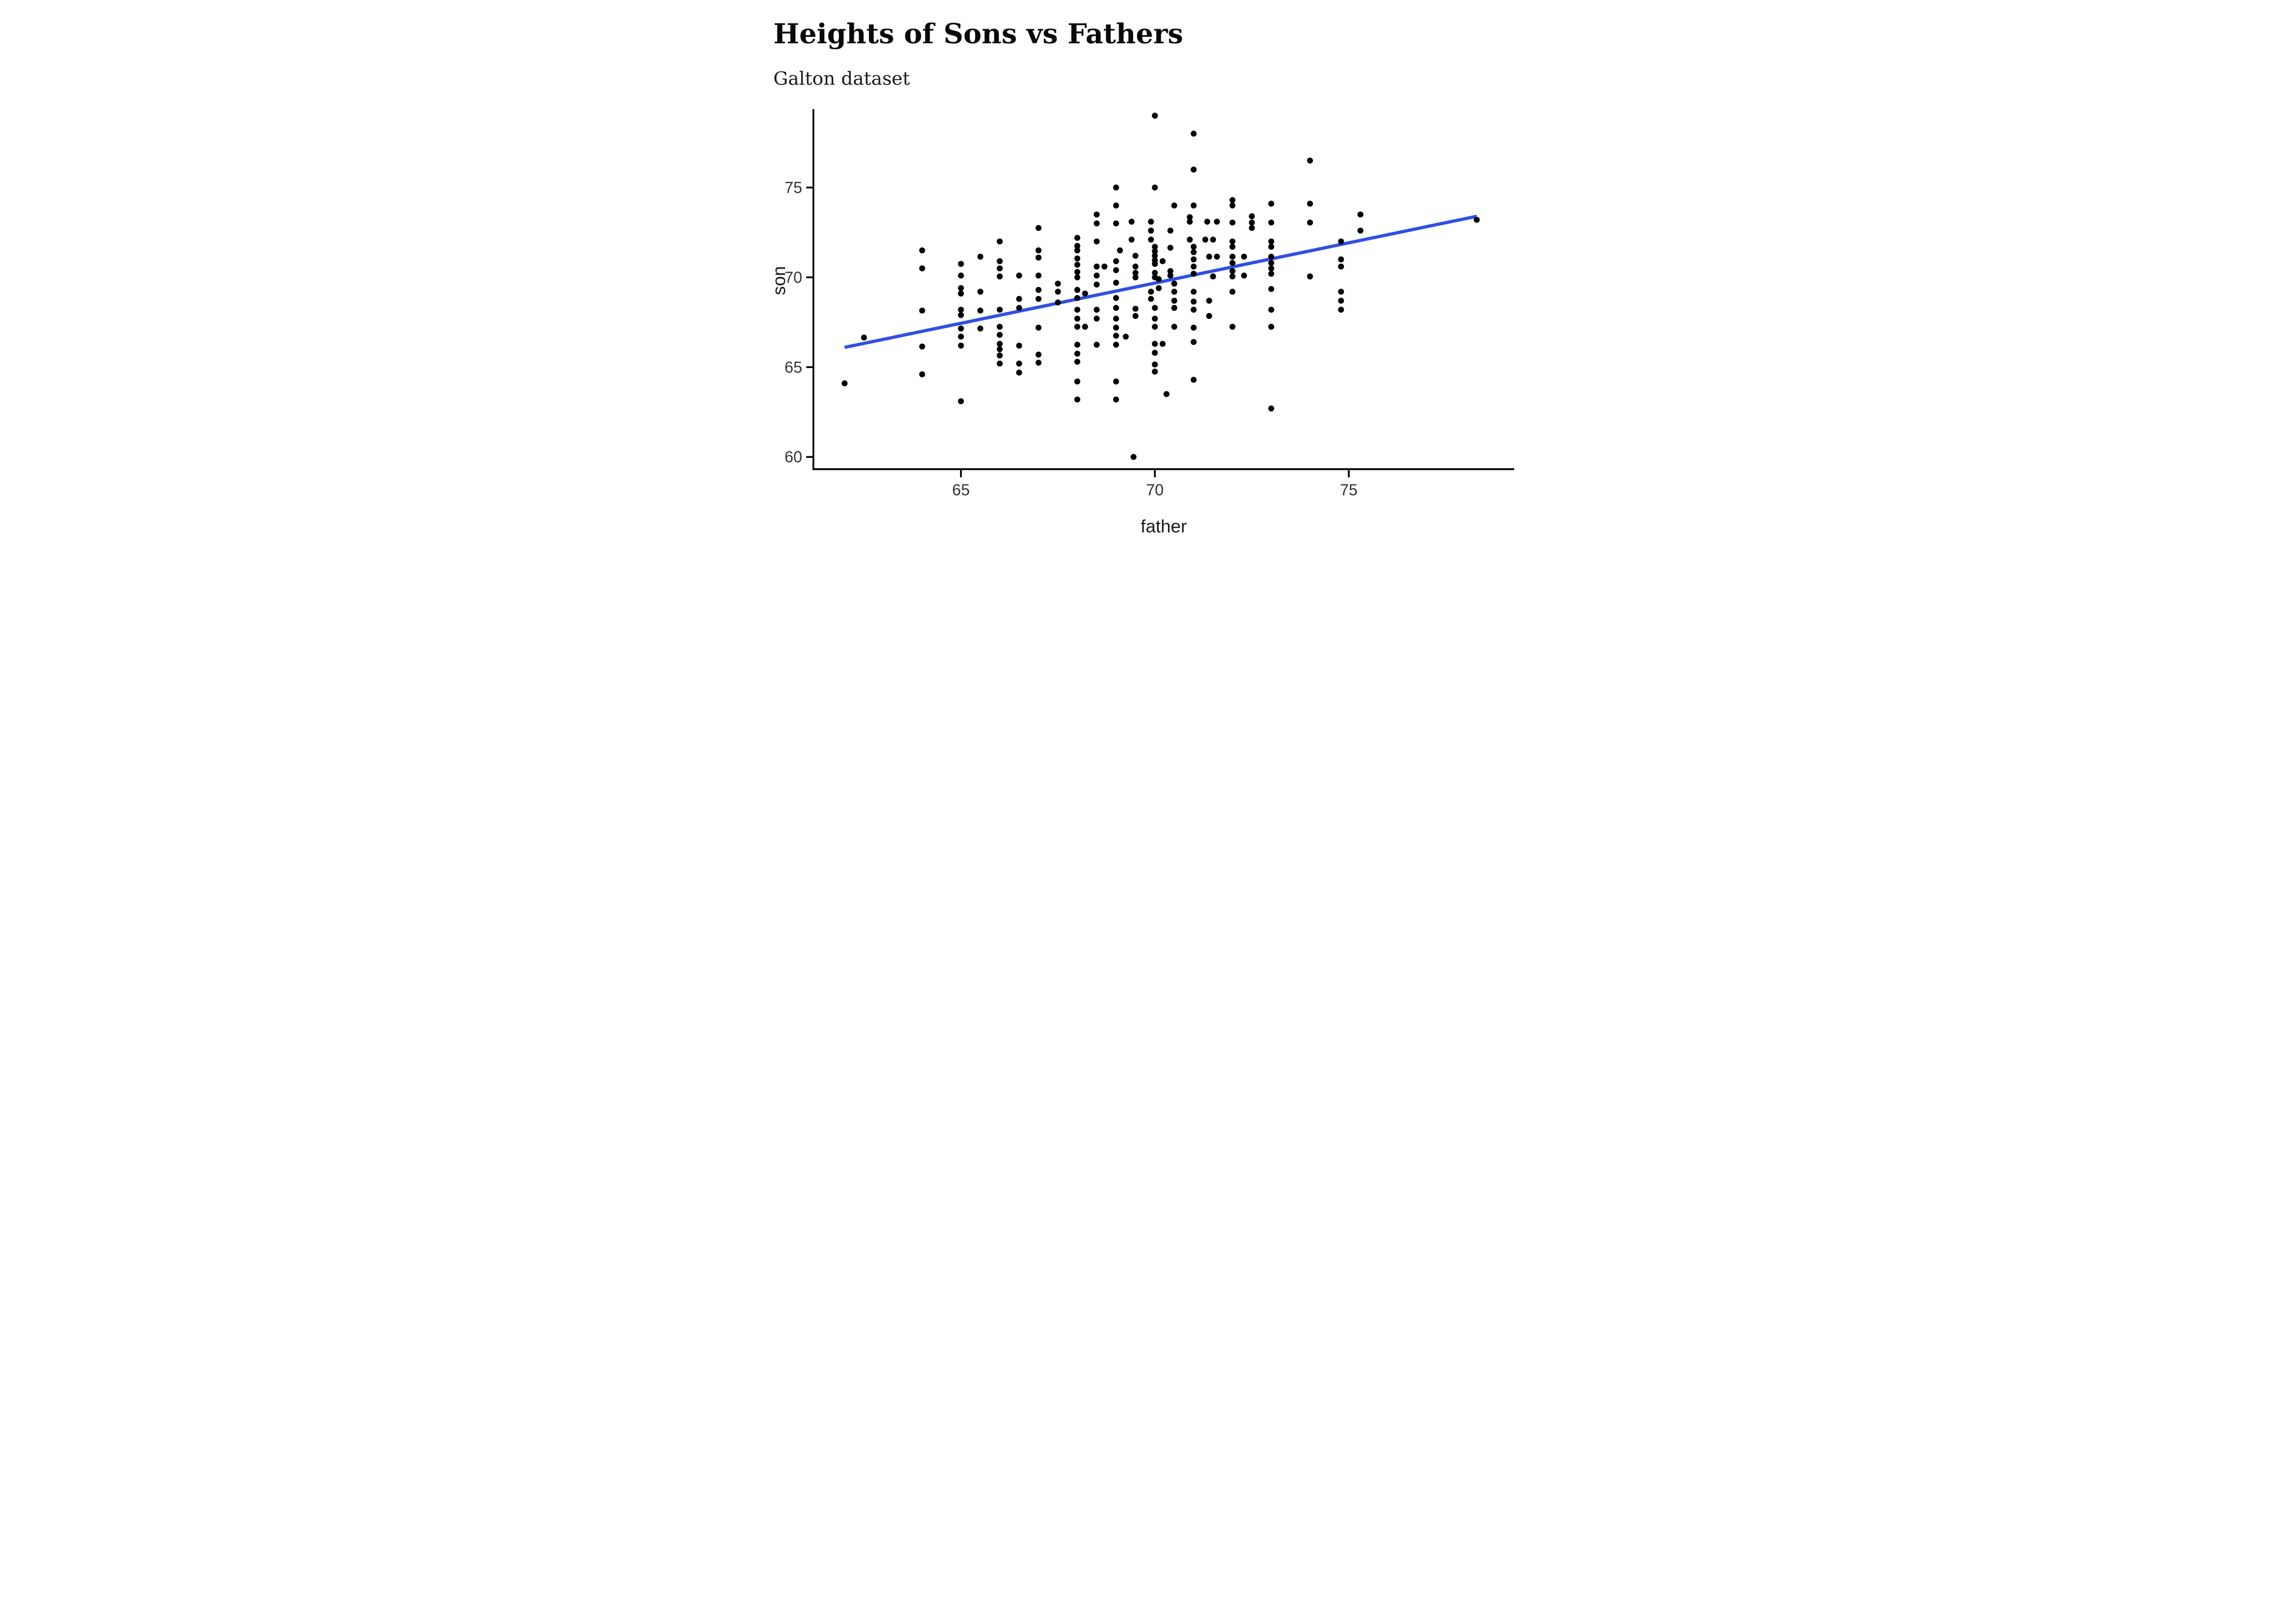  I want to click on page-title: Heights of Sons vs Fathers, so click(978, 33).